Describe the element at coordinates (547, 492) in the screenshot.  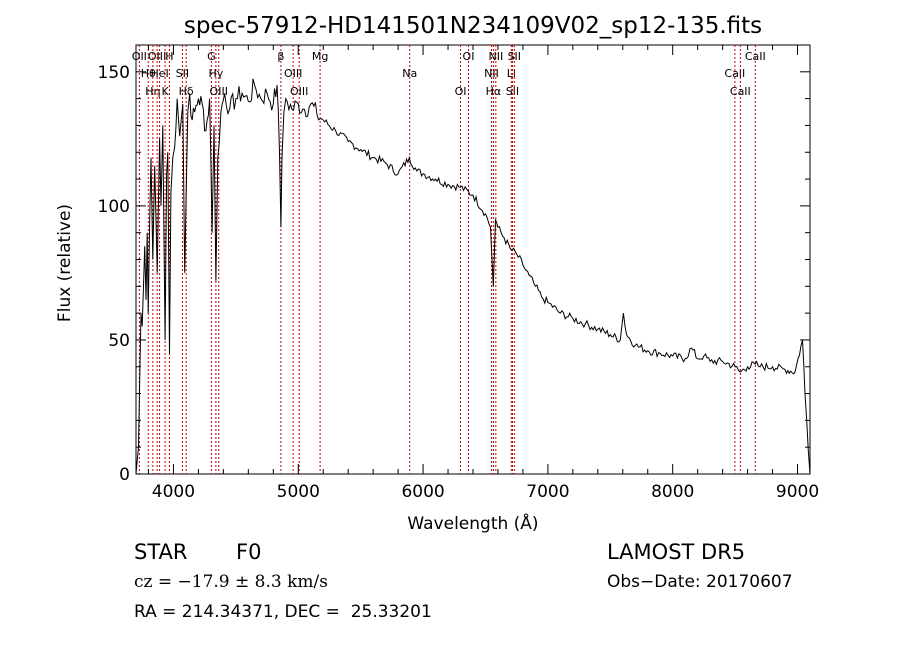
I see `x-tick-label: 7000` at that location.